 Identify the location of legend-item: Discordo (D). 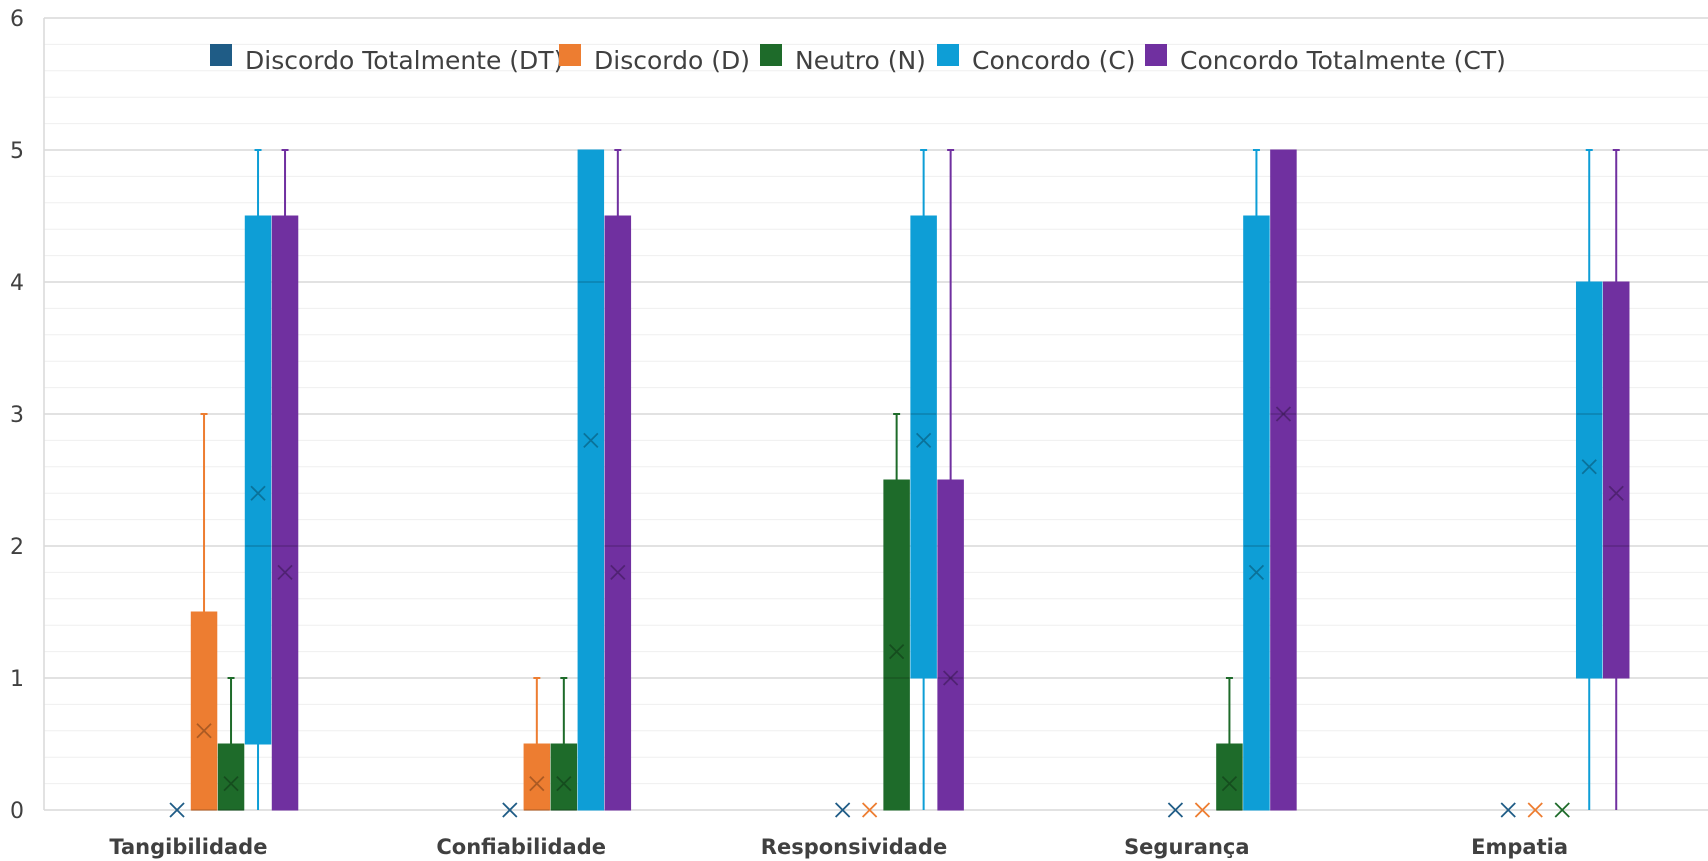
(654, 59).